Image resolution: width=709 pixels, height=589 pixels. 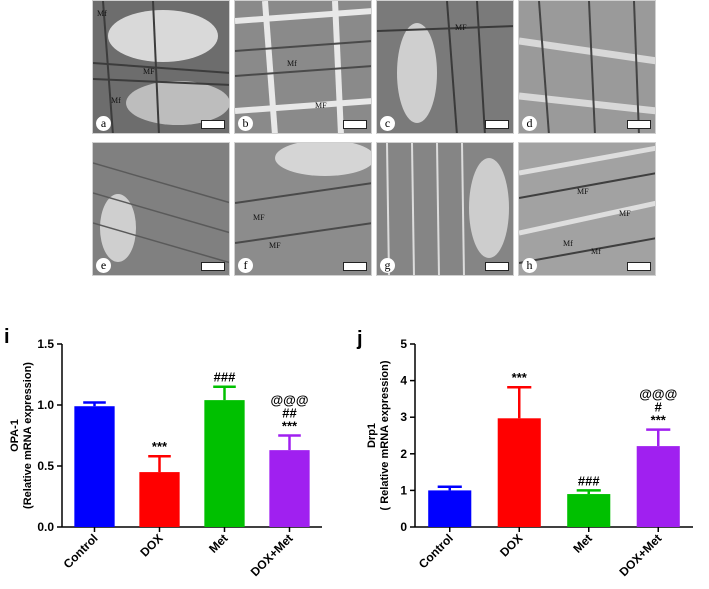 I want to click on micrograph-d: d, so click(x=587, y=67).